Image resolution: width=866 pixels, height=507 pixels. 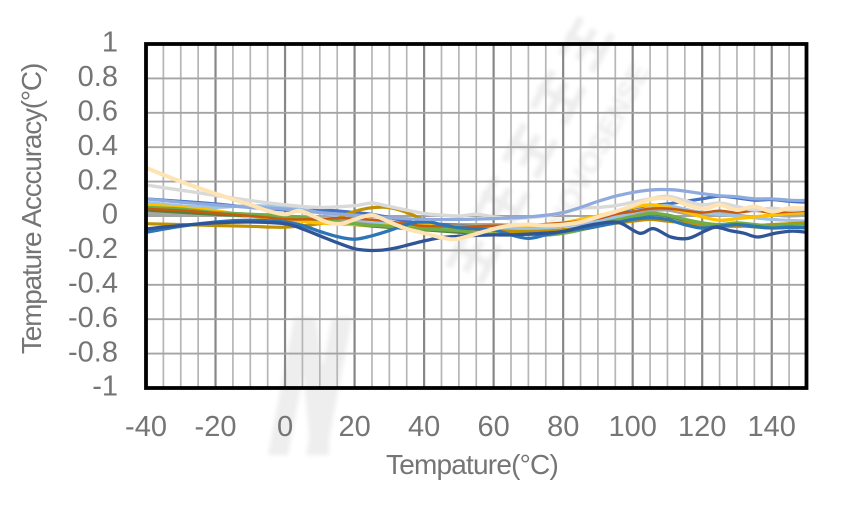 What do you see at coordinates (110, 43) in the screenshot?
I see `svg-text: 1` at bounding box center [110, 43].